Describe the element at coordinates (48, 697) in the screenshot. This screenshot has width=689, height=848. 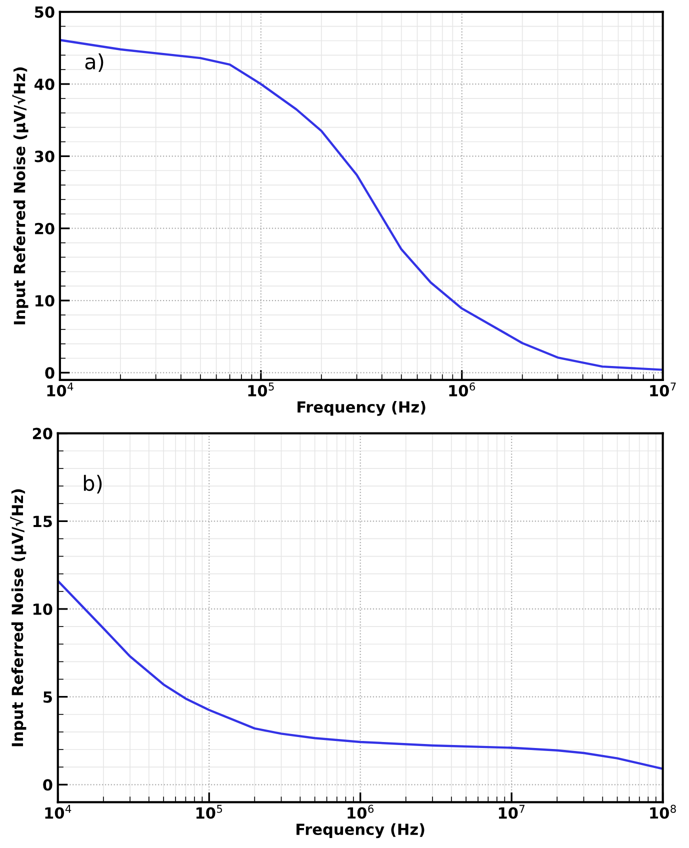
I see `y-tick-label: 5` at that location.